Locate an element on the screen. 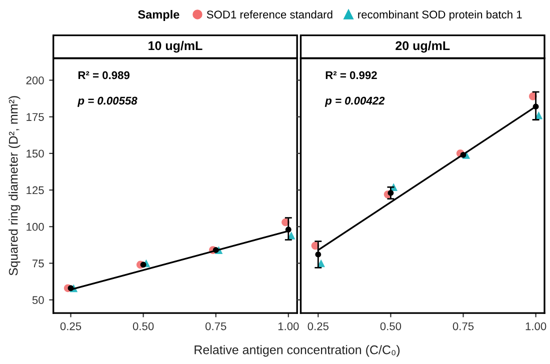  chart-title: 10 ug/mL is located at coordinates (175, 46).